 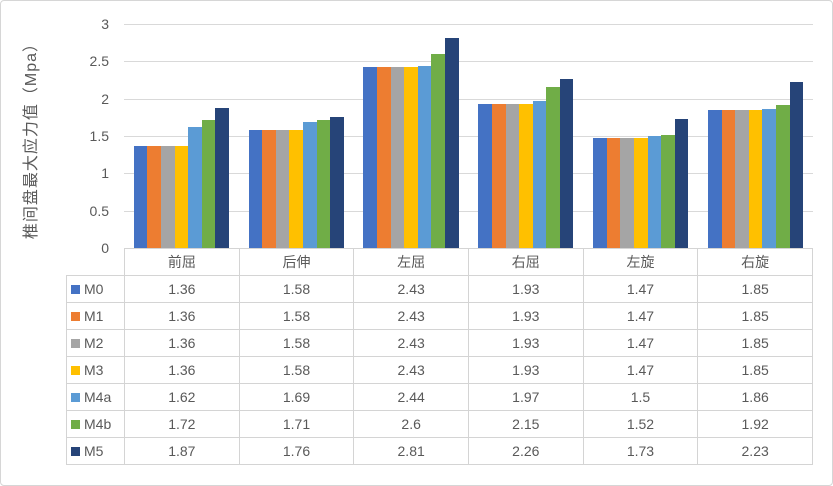 I want to click on bar-M1-前屈, so click(x=154, y=197).